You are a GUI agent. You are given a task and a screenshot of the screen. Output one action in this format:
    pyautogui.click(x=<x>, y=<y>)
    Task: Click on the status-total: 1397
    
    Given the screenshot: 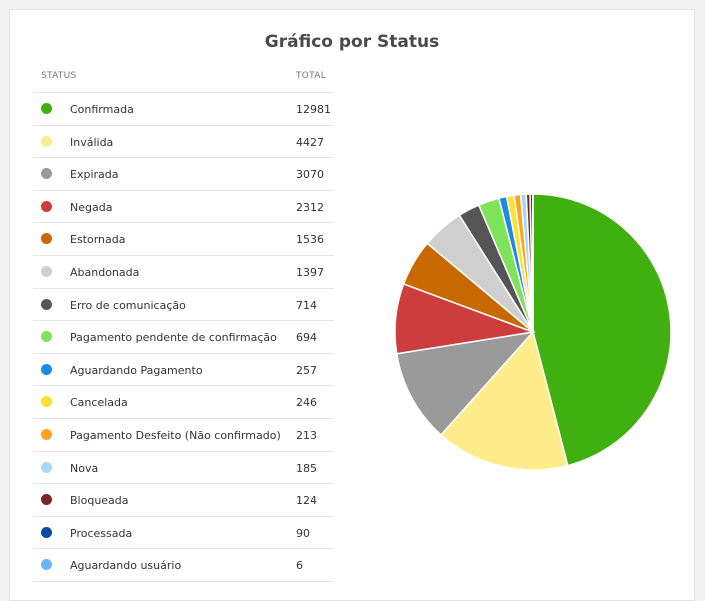 What is the action you would take?
    pyautogui.click(x=310, y=272)
    